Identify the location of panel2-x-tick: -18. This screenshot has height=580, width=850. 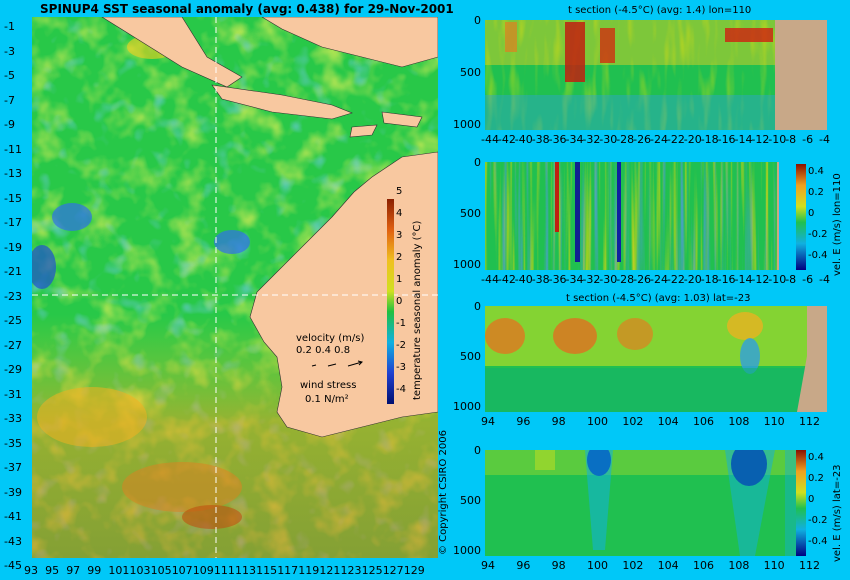
(709, 279).